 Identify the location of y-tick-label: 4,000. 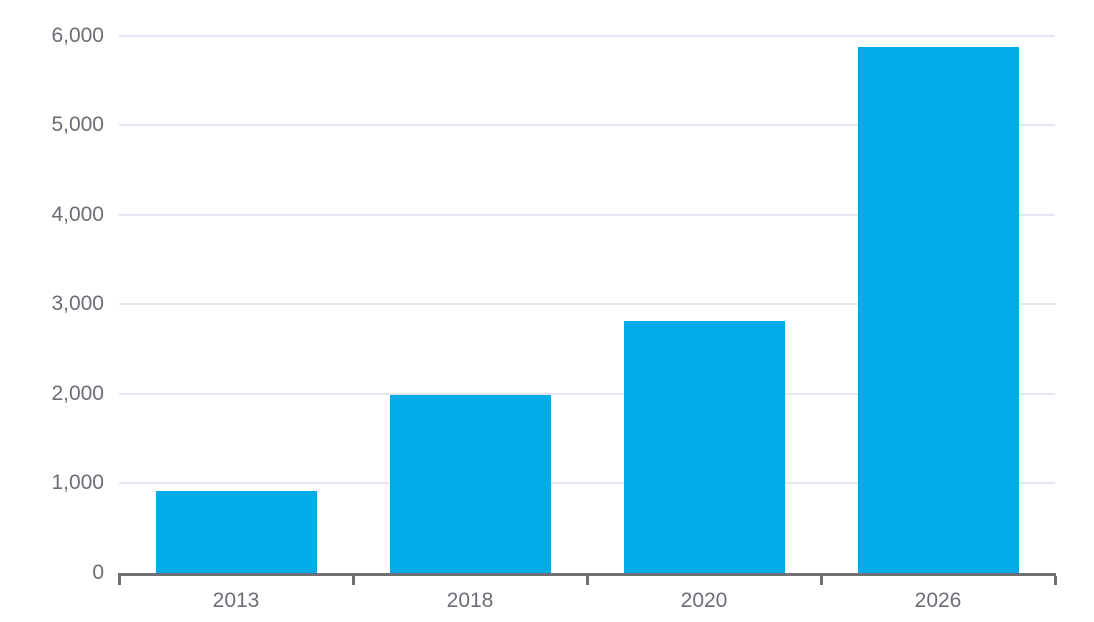
(77, 214).